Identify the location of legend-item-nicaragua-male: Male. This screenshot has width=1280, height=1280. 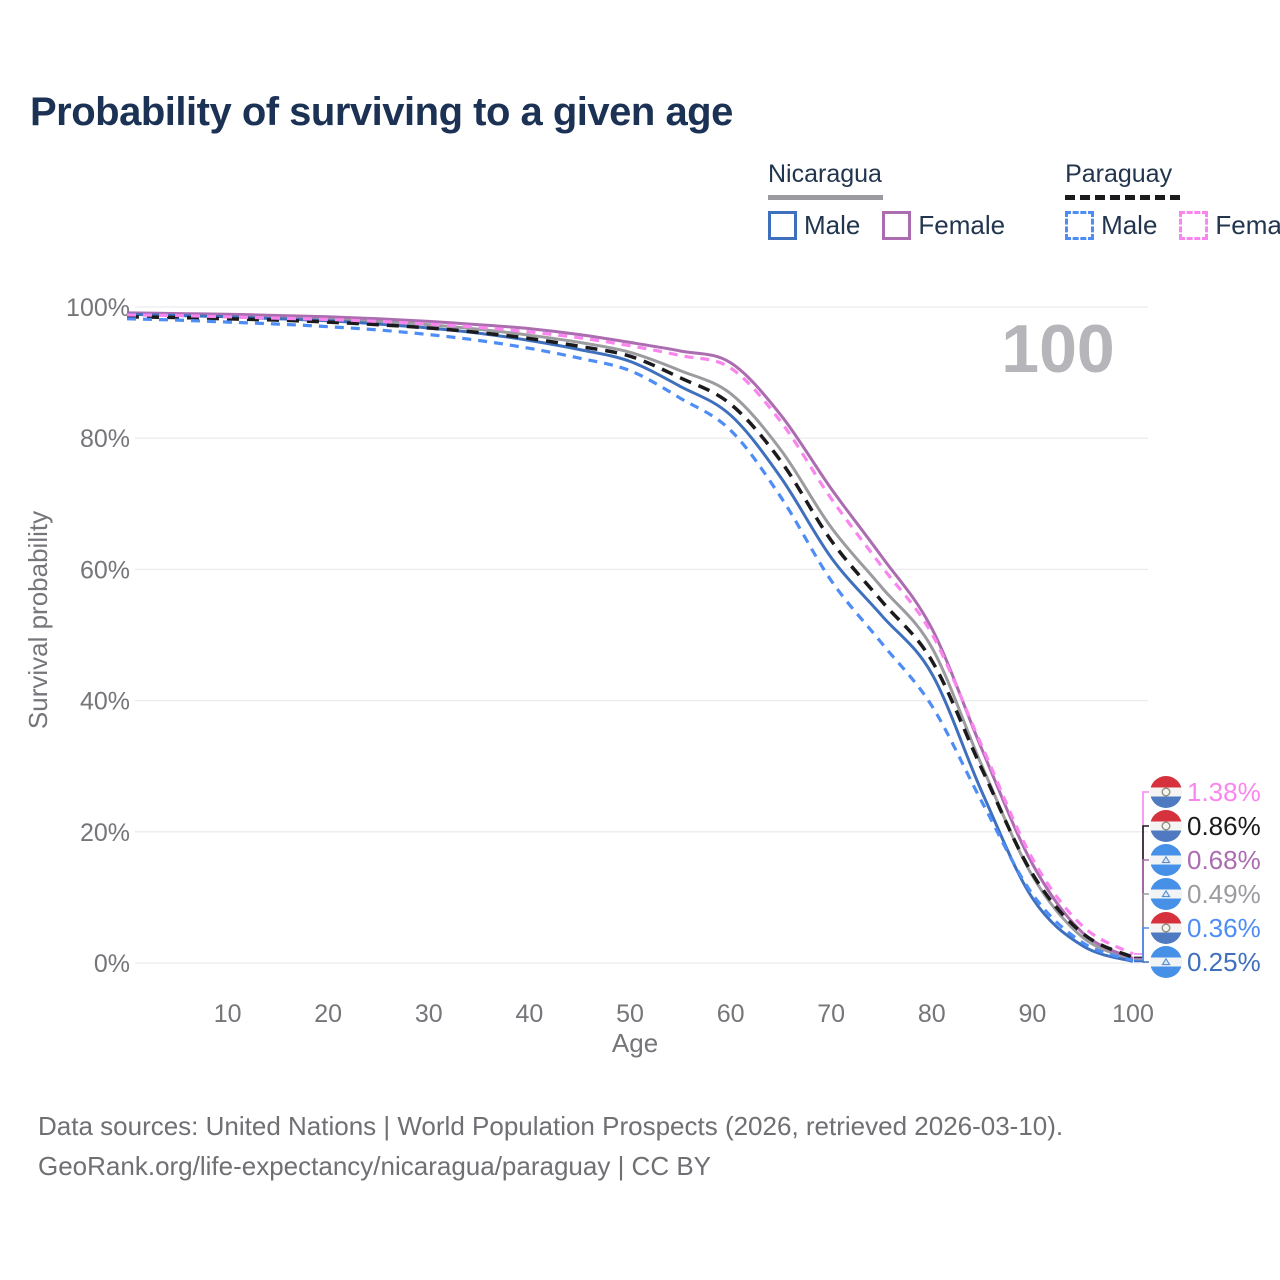
(814, 225).